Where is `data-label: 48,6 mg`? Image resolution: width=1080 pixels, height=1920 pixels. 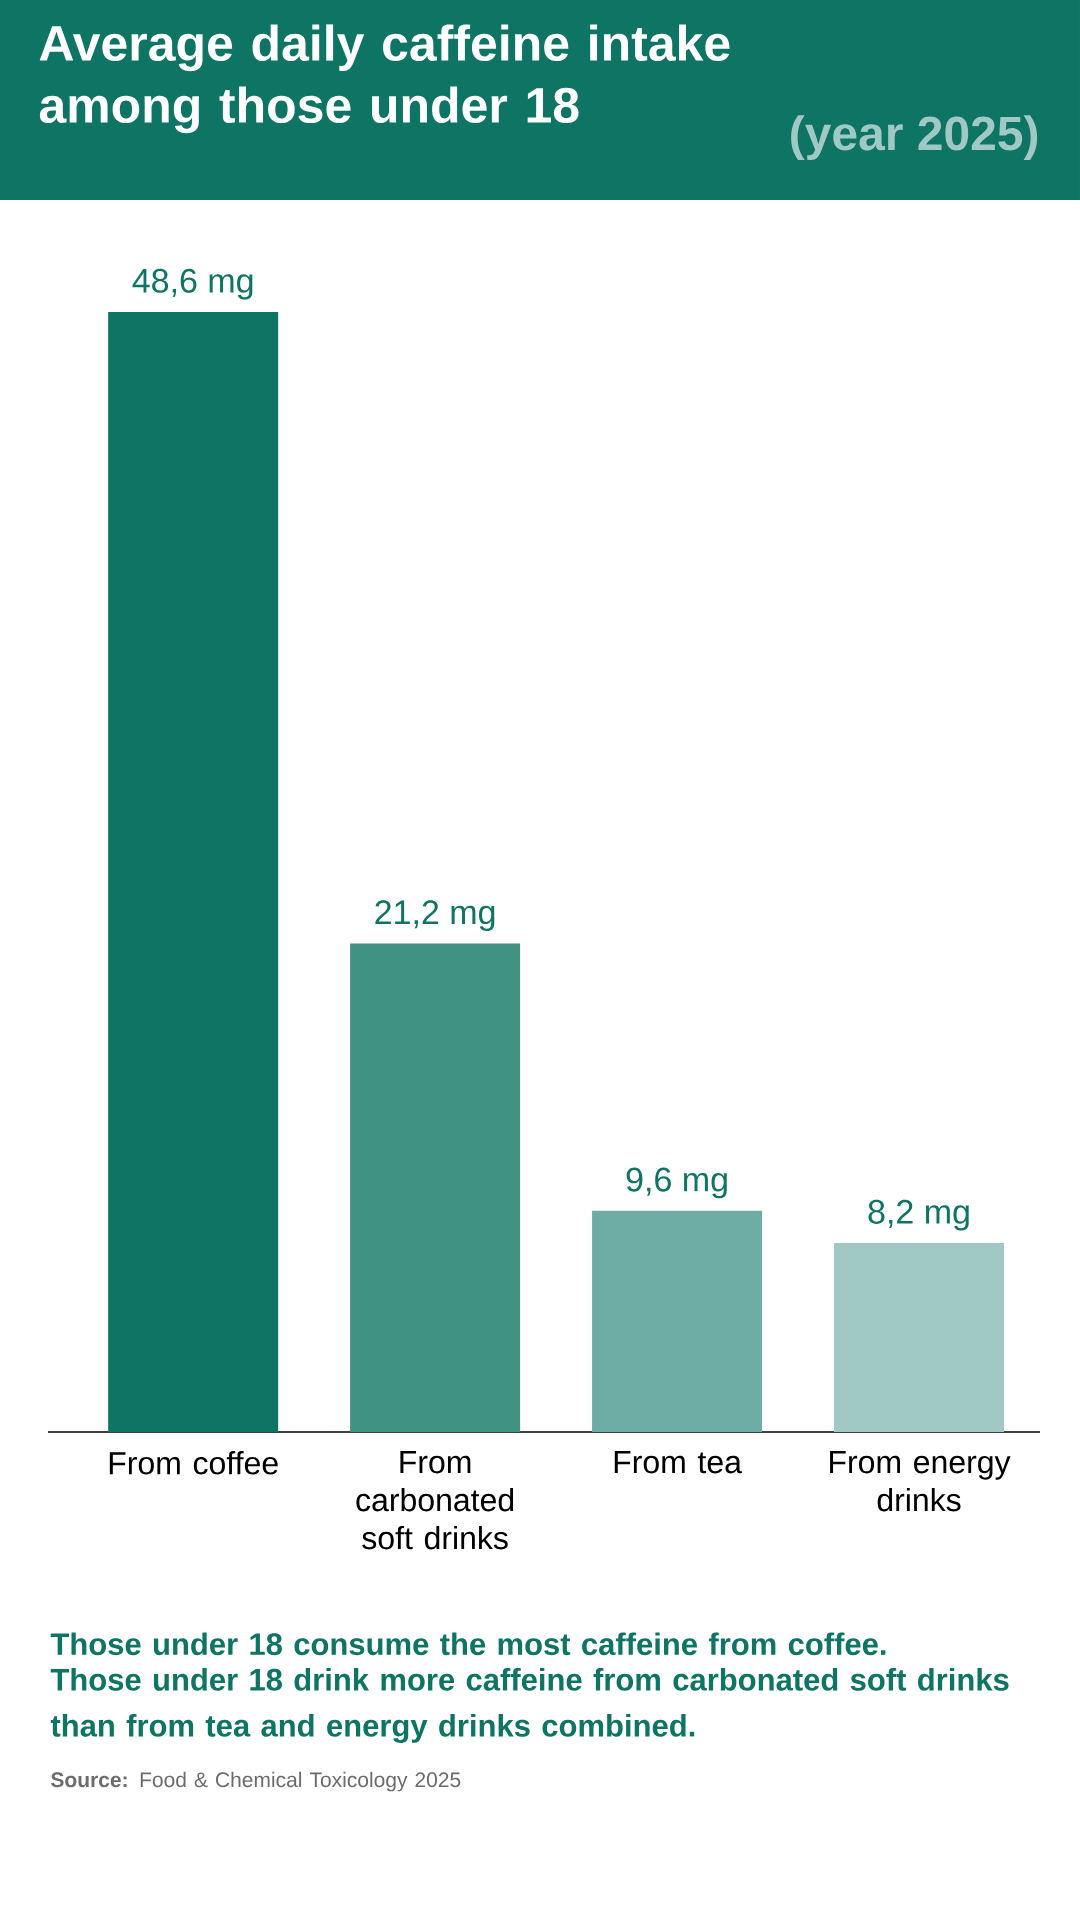 data-label: 48,6 mg is located at coordinates (192, 284).